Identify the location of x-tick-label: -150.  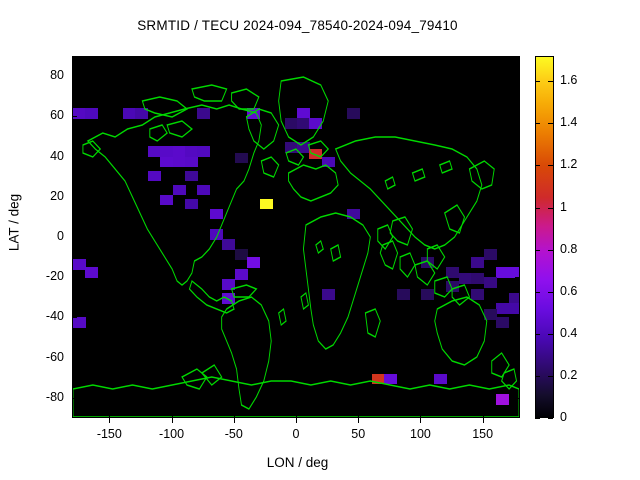
(109, 434).